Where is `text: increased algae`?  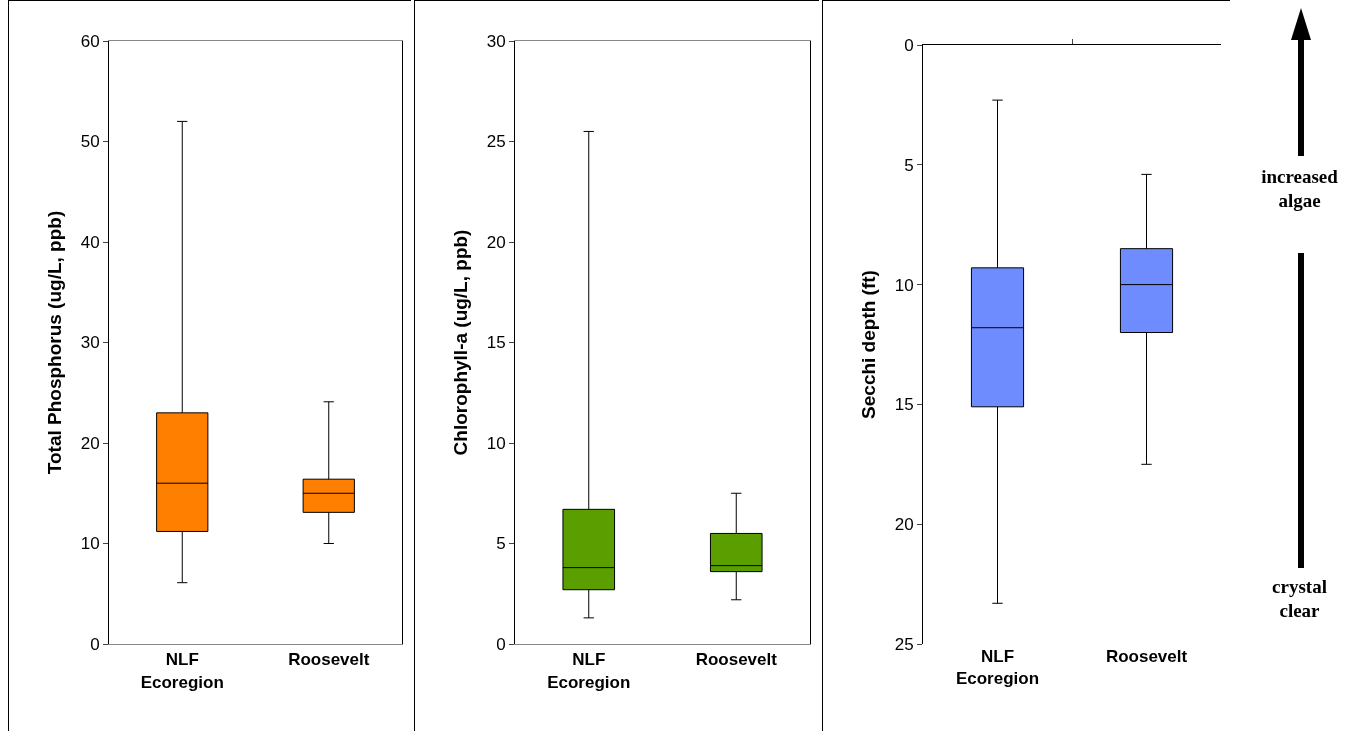 text: increased algae is located at coordinates (1299, 189).